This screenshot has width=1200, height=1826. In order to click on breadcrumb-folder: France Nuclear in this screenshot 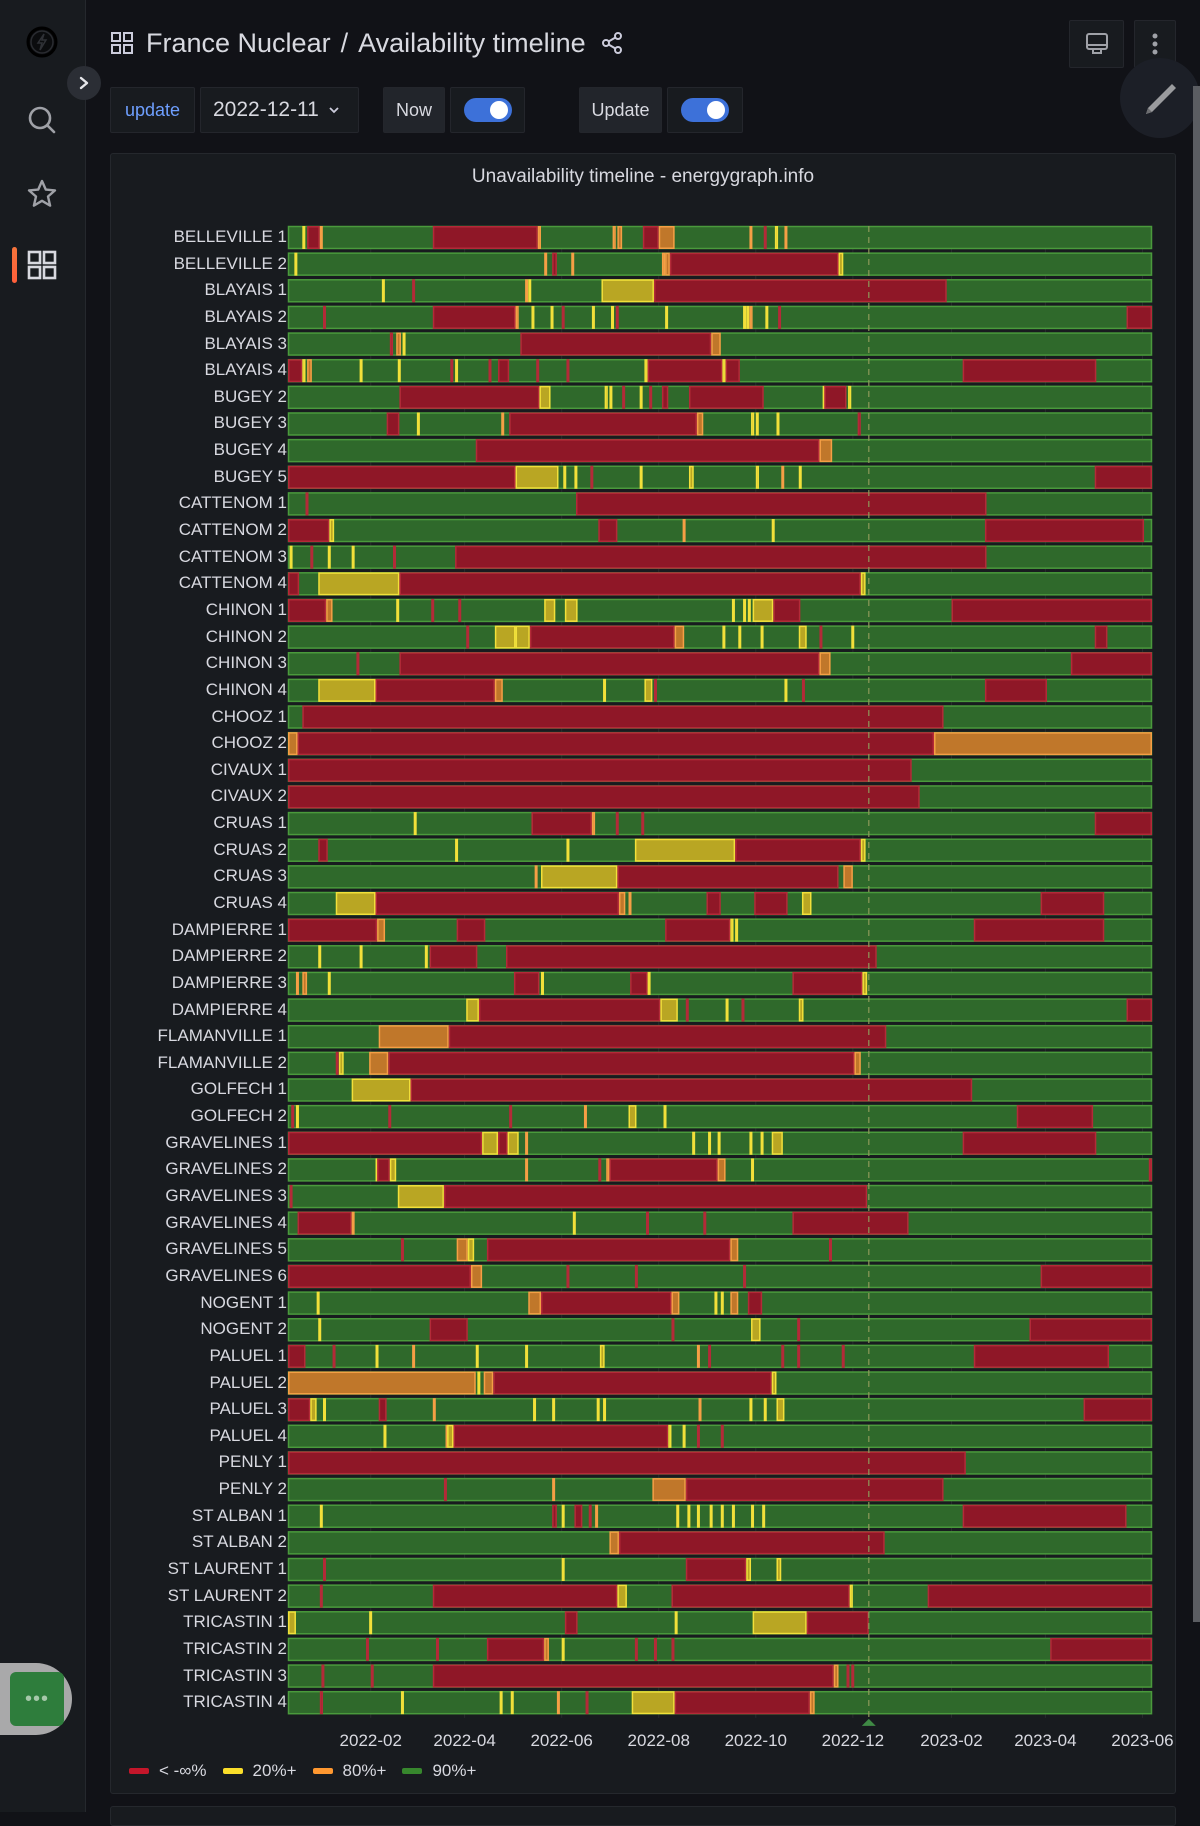, I will do `click(238, 42)`.